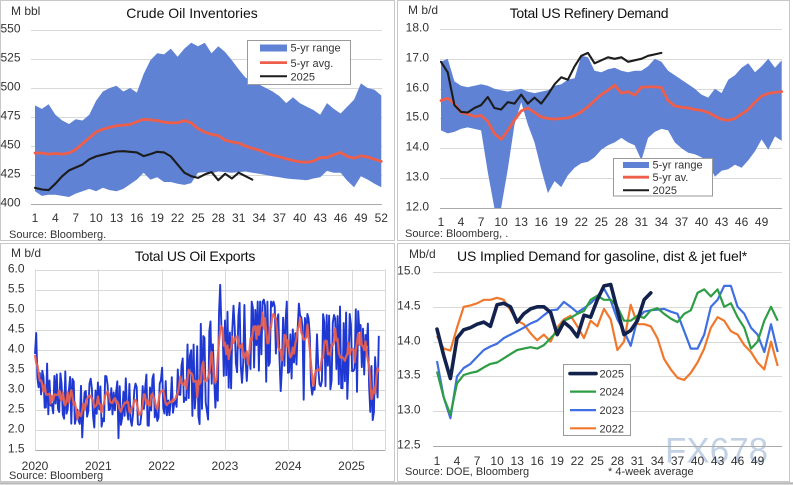 This screenshot has height=485, width=793. I want to click on svg-text: 450, so click(10, 145).